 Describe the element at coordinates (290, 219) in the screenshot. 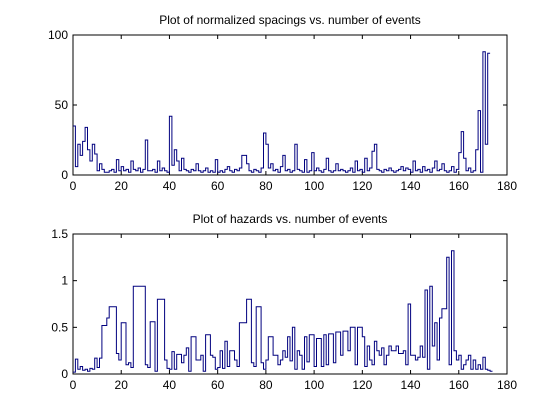

I see `hazards-plot-title: Plot of hazards vs. number of events` at that location.